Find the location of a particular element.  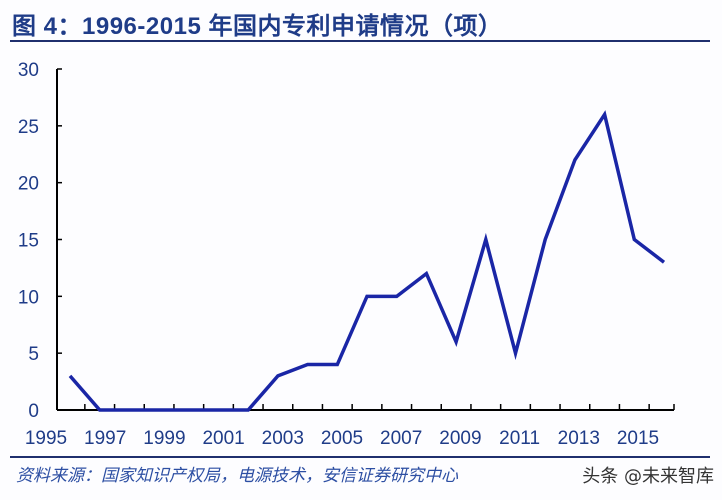

x-tick-label: 2001 is located at coordinates (223, 438).